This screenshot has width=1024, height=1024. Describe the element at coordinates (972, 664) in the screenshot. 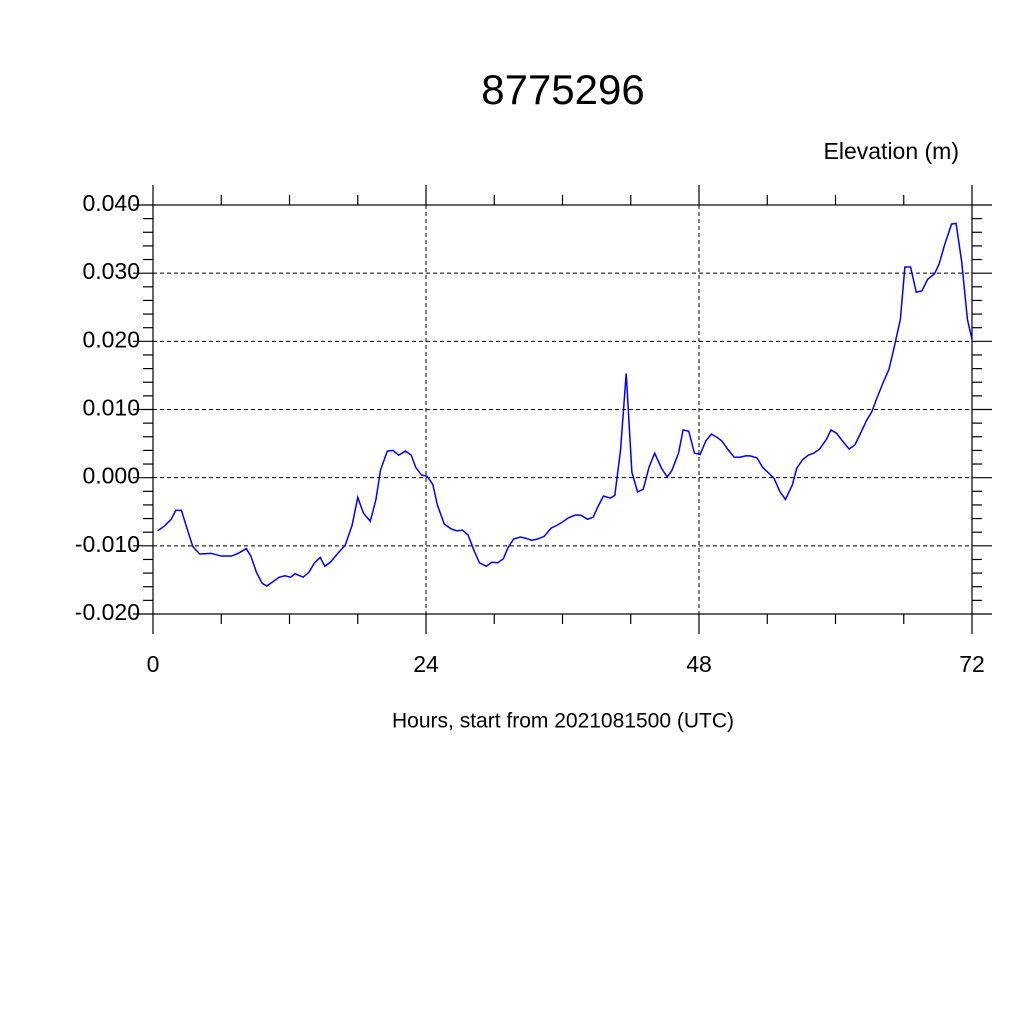

I see `x-tick-label: 72` at that location.